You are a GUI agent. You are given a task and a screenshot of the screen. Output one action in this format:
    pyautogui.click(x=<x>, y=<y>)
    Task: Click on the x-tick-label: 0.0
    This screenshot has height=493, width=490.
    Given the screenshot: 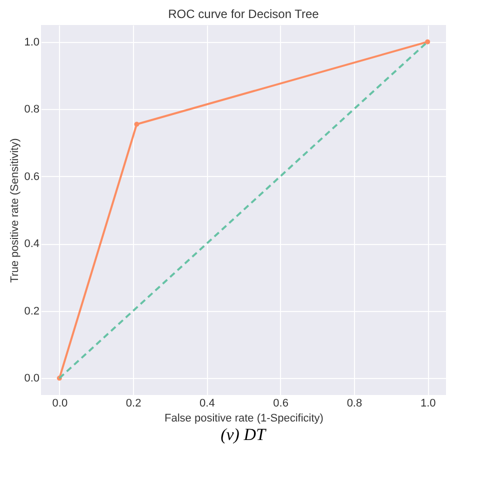 What is the action you would take?
    pyautogui.click(x=60, y=404)
    